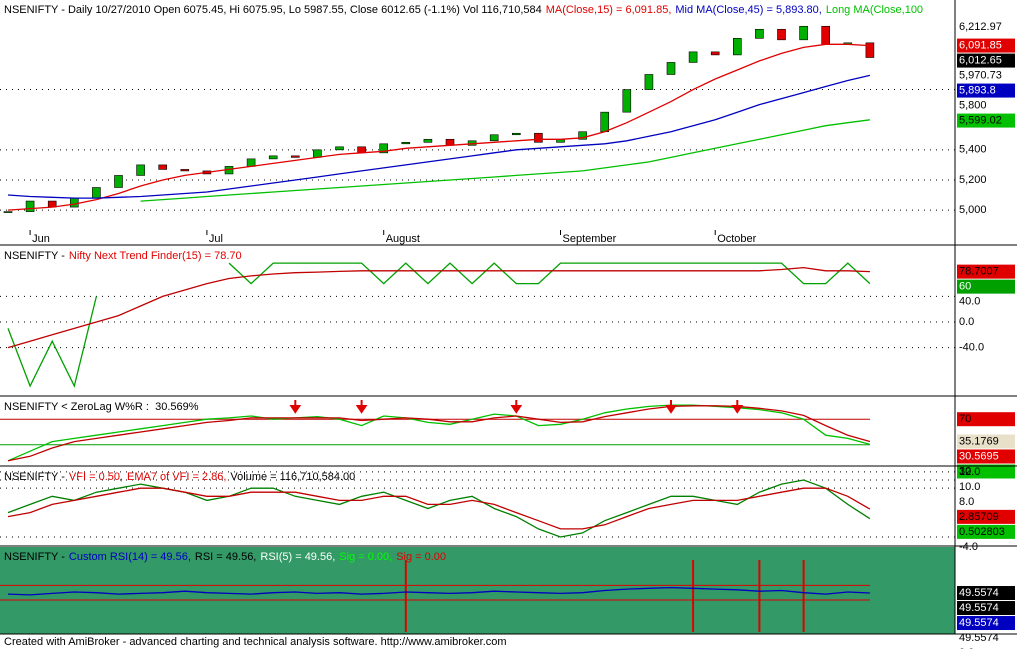  Describe the element at coordinates (130, 557) in the screenshot. I see `title-part: Custom RSI(14) = 49.56,` at that location.